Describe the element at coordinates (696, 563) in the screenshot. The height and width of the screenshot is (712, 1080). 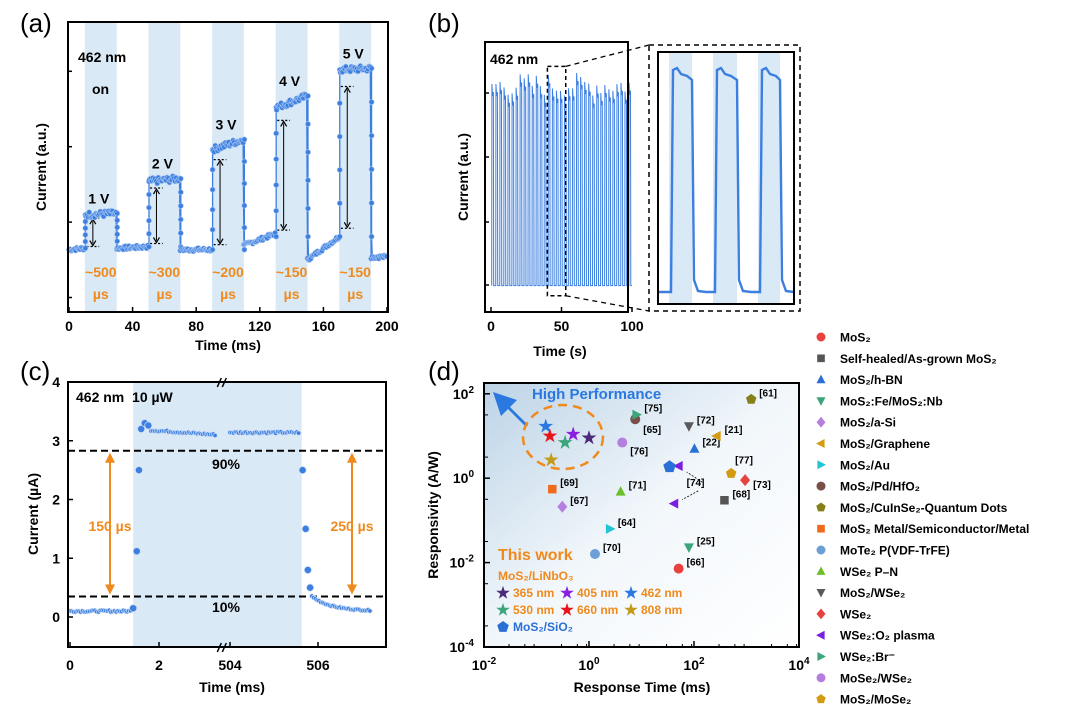
I see `reference-label: [66]` at that location.